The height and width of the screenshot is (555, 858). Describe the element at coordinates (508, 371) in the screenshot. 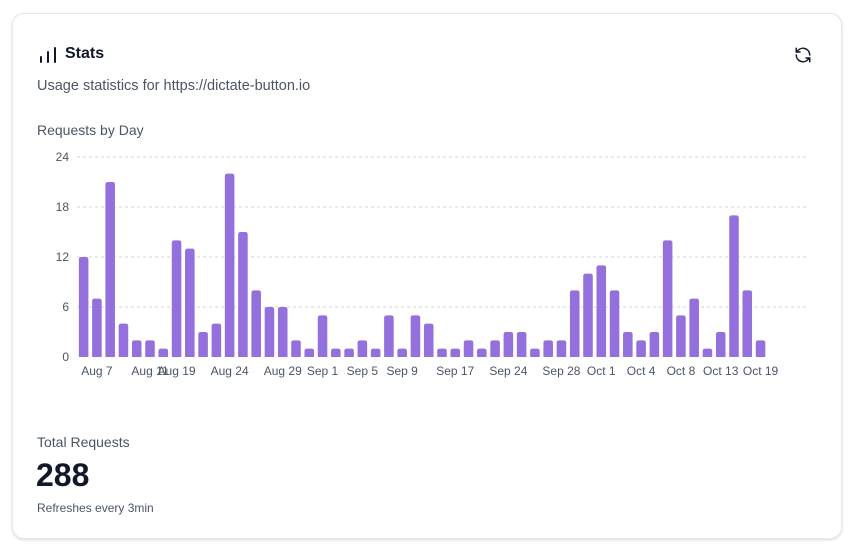

I see `x-tick-label: Sep 24` at that location.